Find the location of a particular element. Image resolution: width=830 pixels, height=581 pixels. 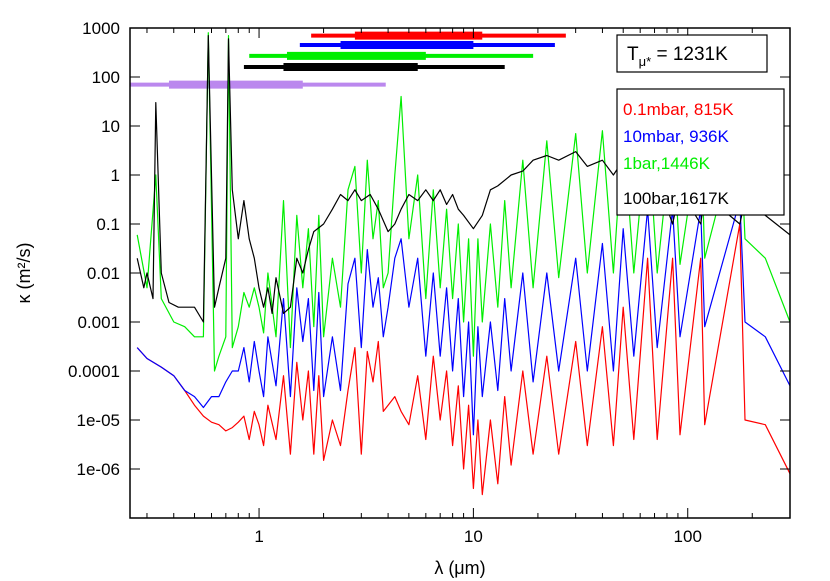

y-tick-label: 1e-05 is located at coordinates (98, 420).